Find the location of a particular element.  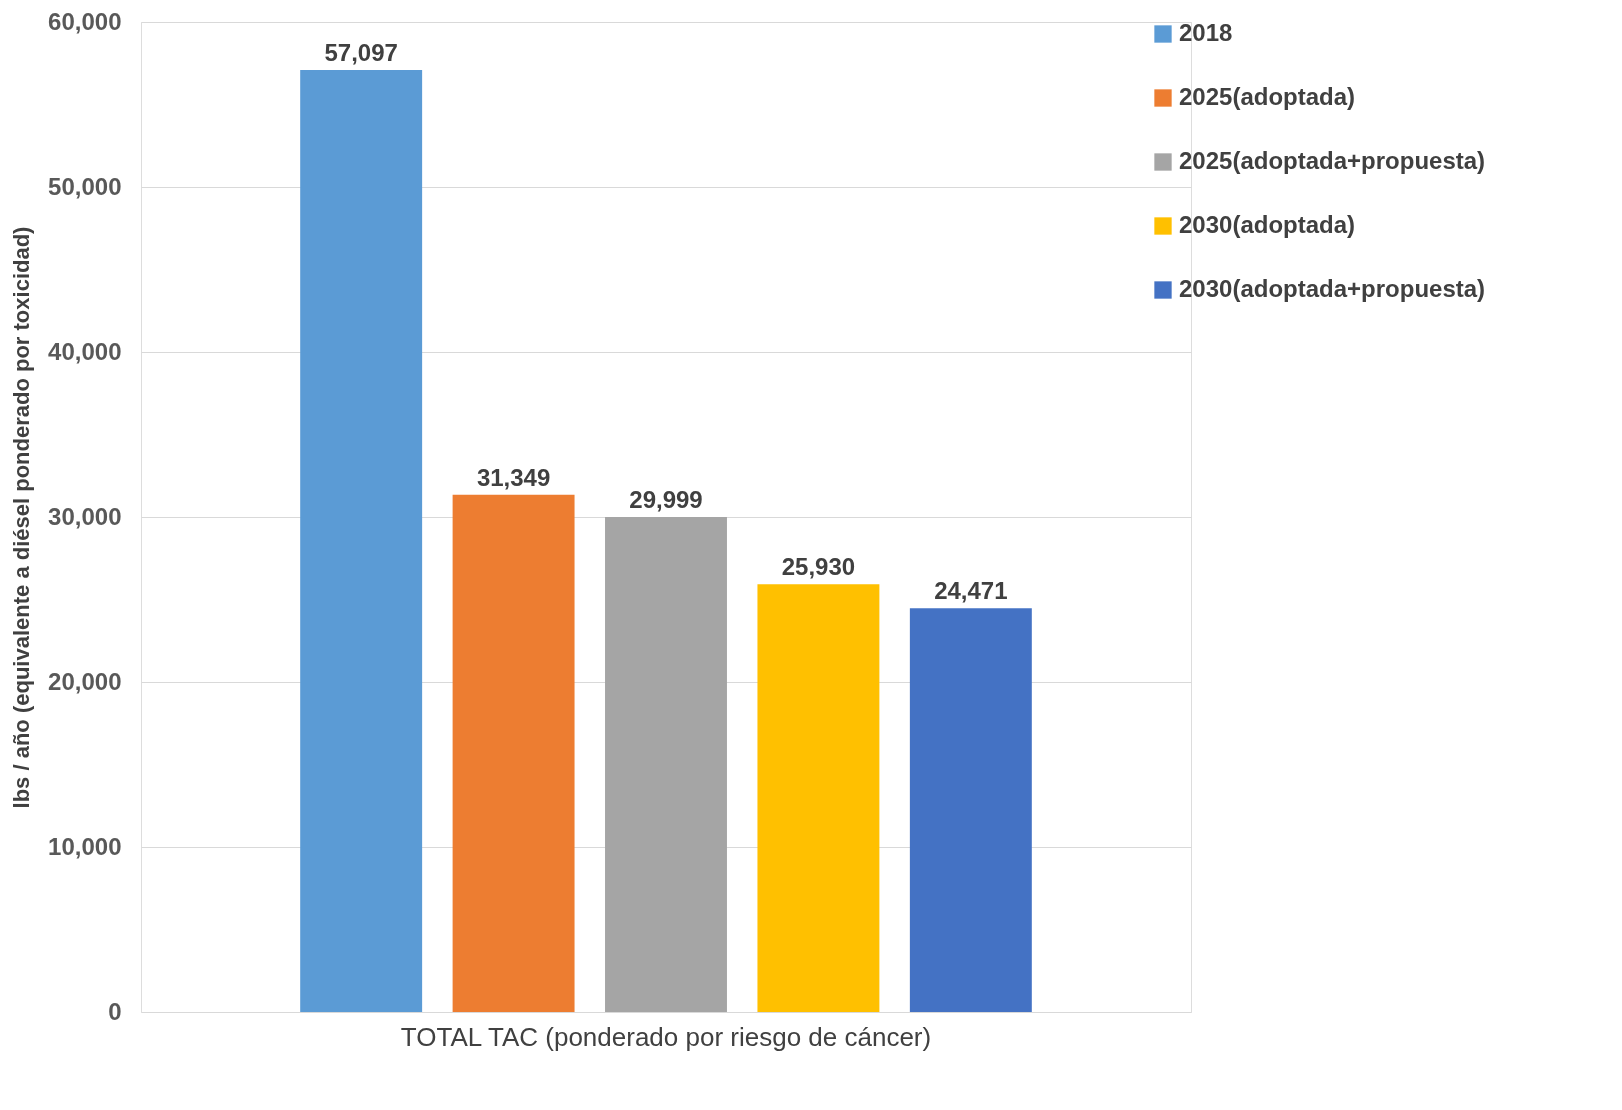

data-label: 25,930 is located at coordinates (818, 567).